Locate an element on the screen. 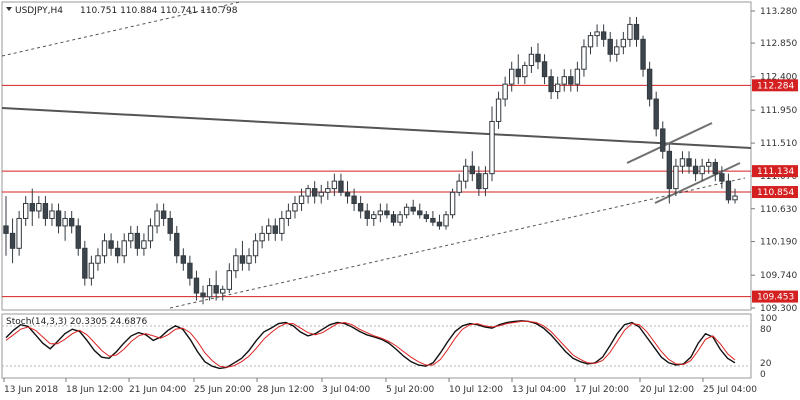  stoch-label: Stoch(14,3,3) 20.3305 24.6876 is located at coordinates (76, 322).